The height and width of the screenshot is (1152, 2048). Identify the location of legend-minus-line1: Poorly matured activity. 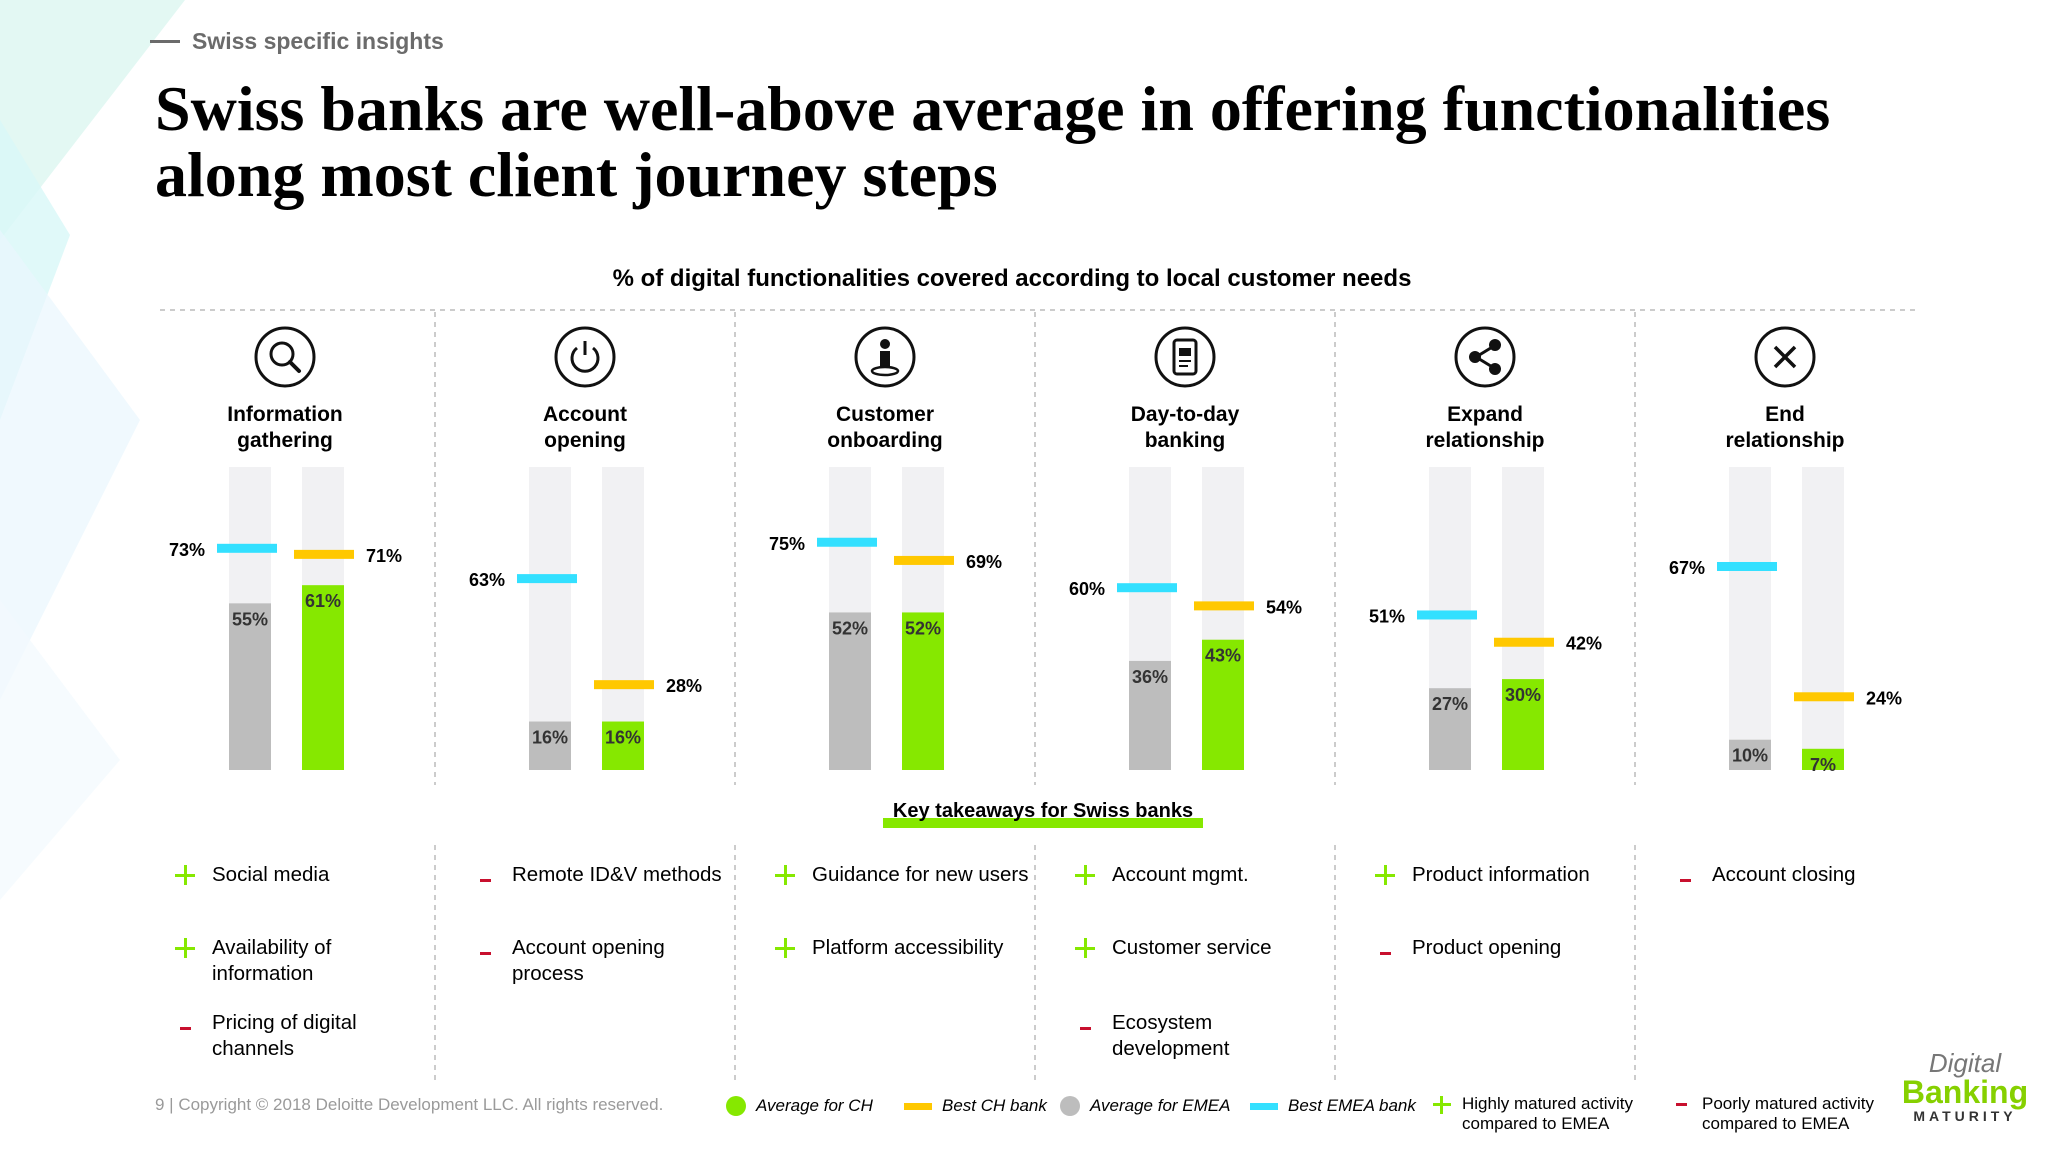
(1788, 1103).